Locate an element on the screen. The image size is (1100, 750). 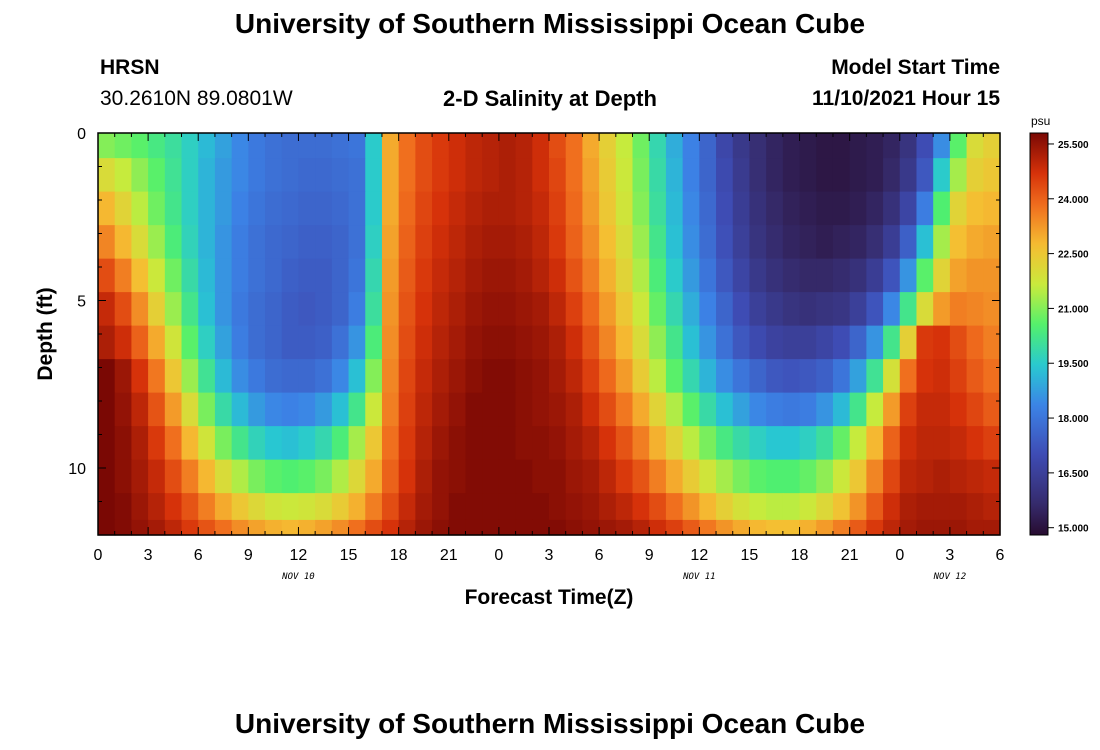
station-coordinates: 30.2610N 89.0801W is located at coordinates (196, 98).